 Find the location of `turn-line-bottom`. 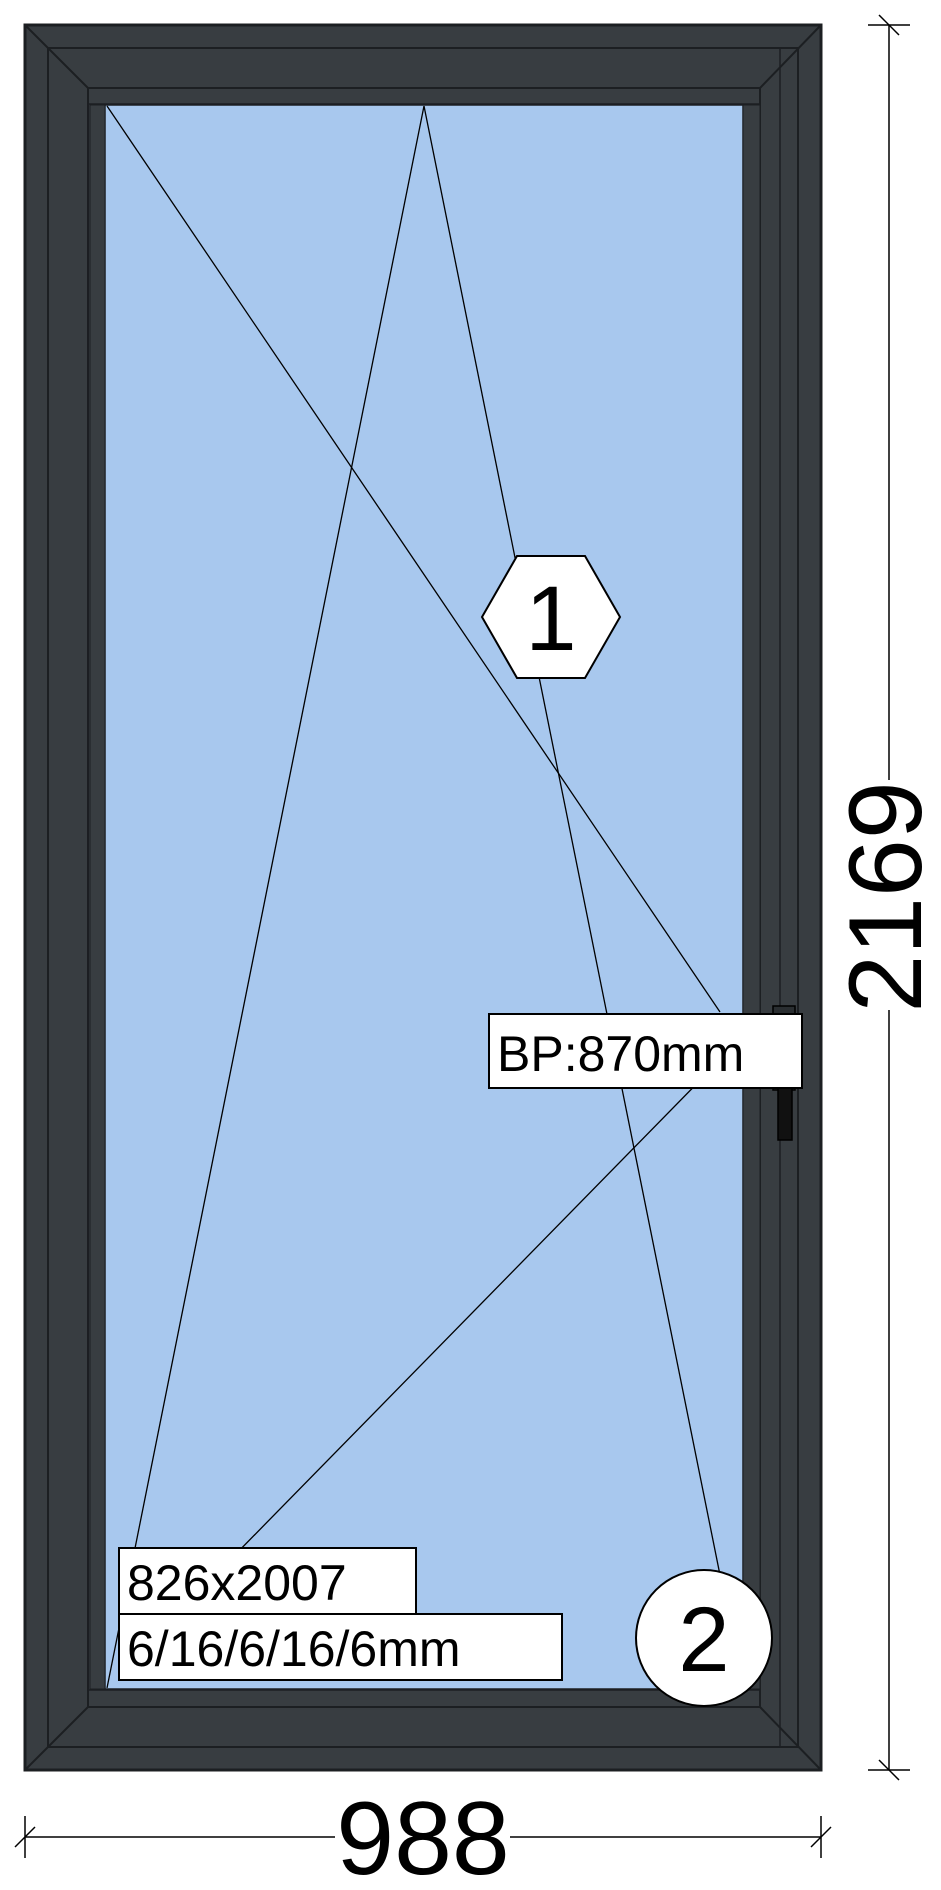

turn-line-bottom is located at coordinates (475, 1310).